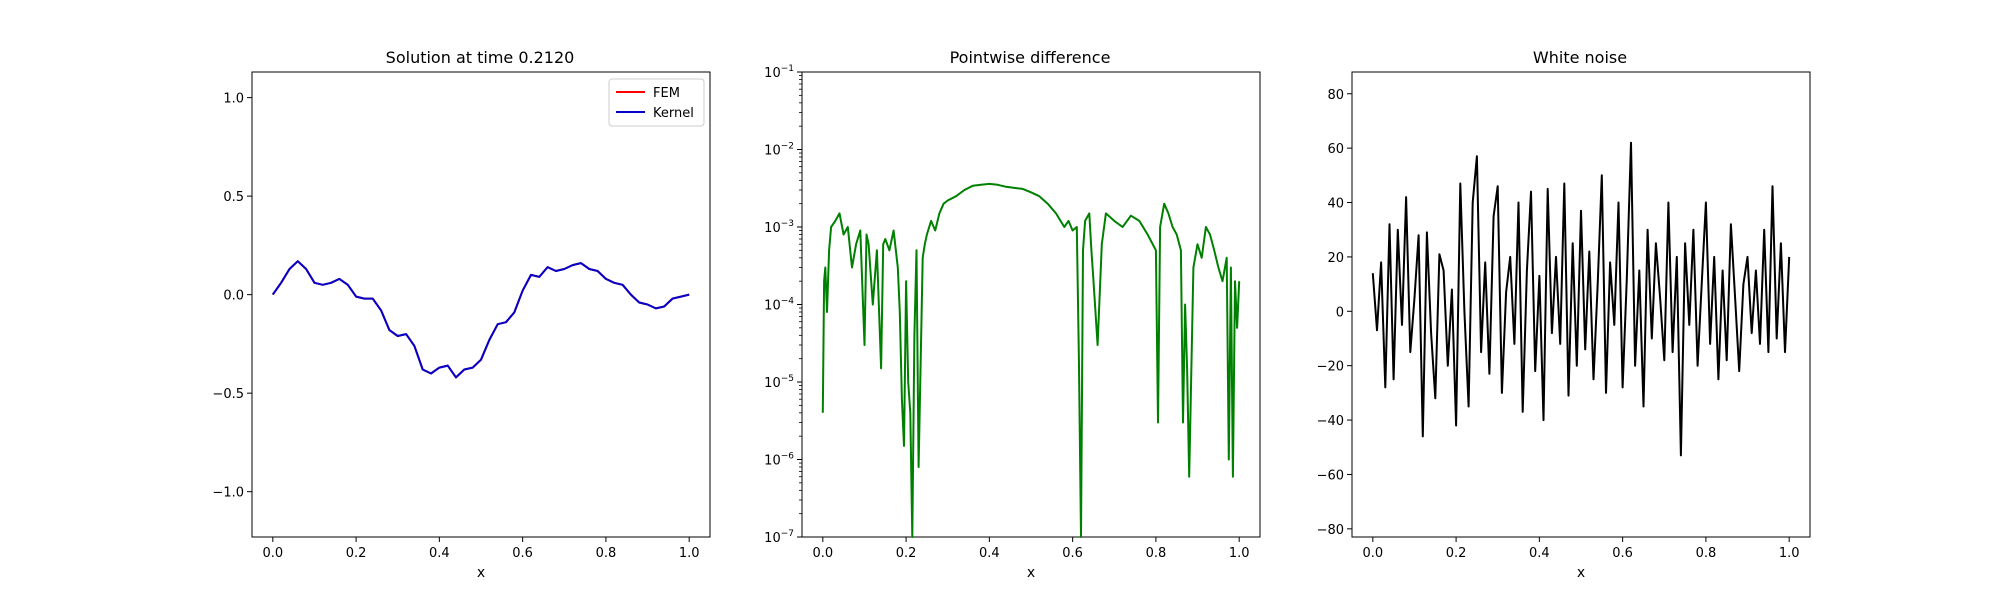 Image resolution: width=2000 pixels, height=600 pixels. Describe the element at coordinates (480, 57) in the screenshot. I see `panel-title: Solution at time 0.2120` at that location.